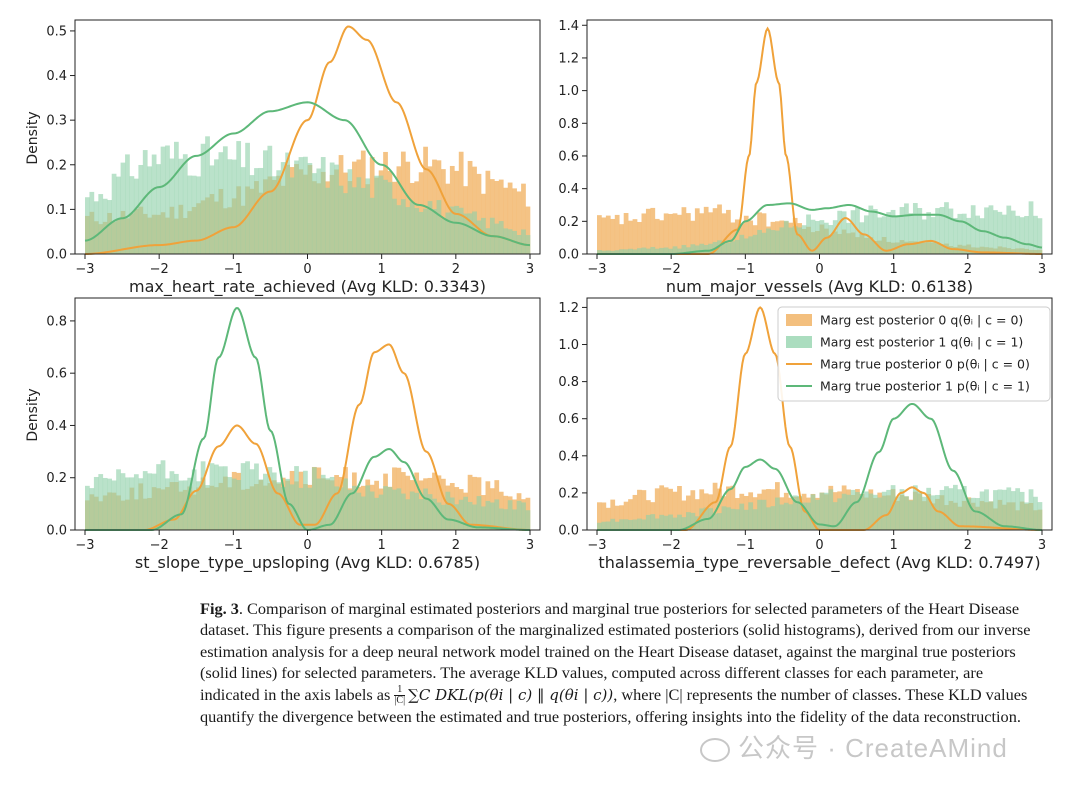 Image resolution: width=1080 pixels, height=788 pixels. What do you see at coordinates (568, 222) in the screenshot?
I see `y-tick-label: 0.2` at bounding box center [568, 222].